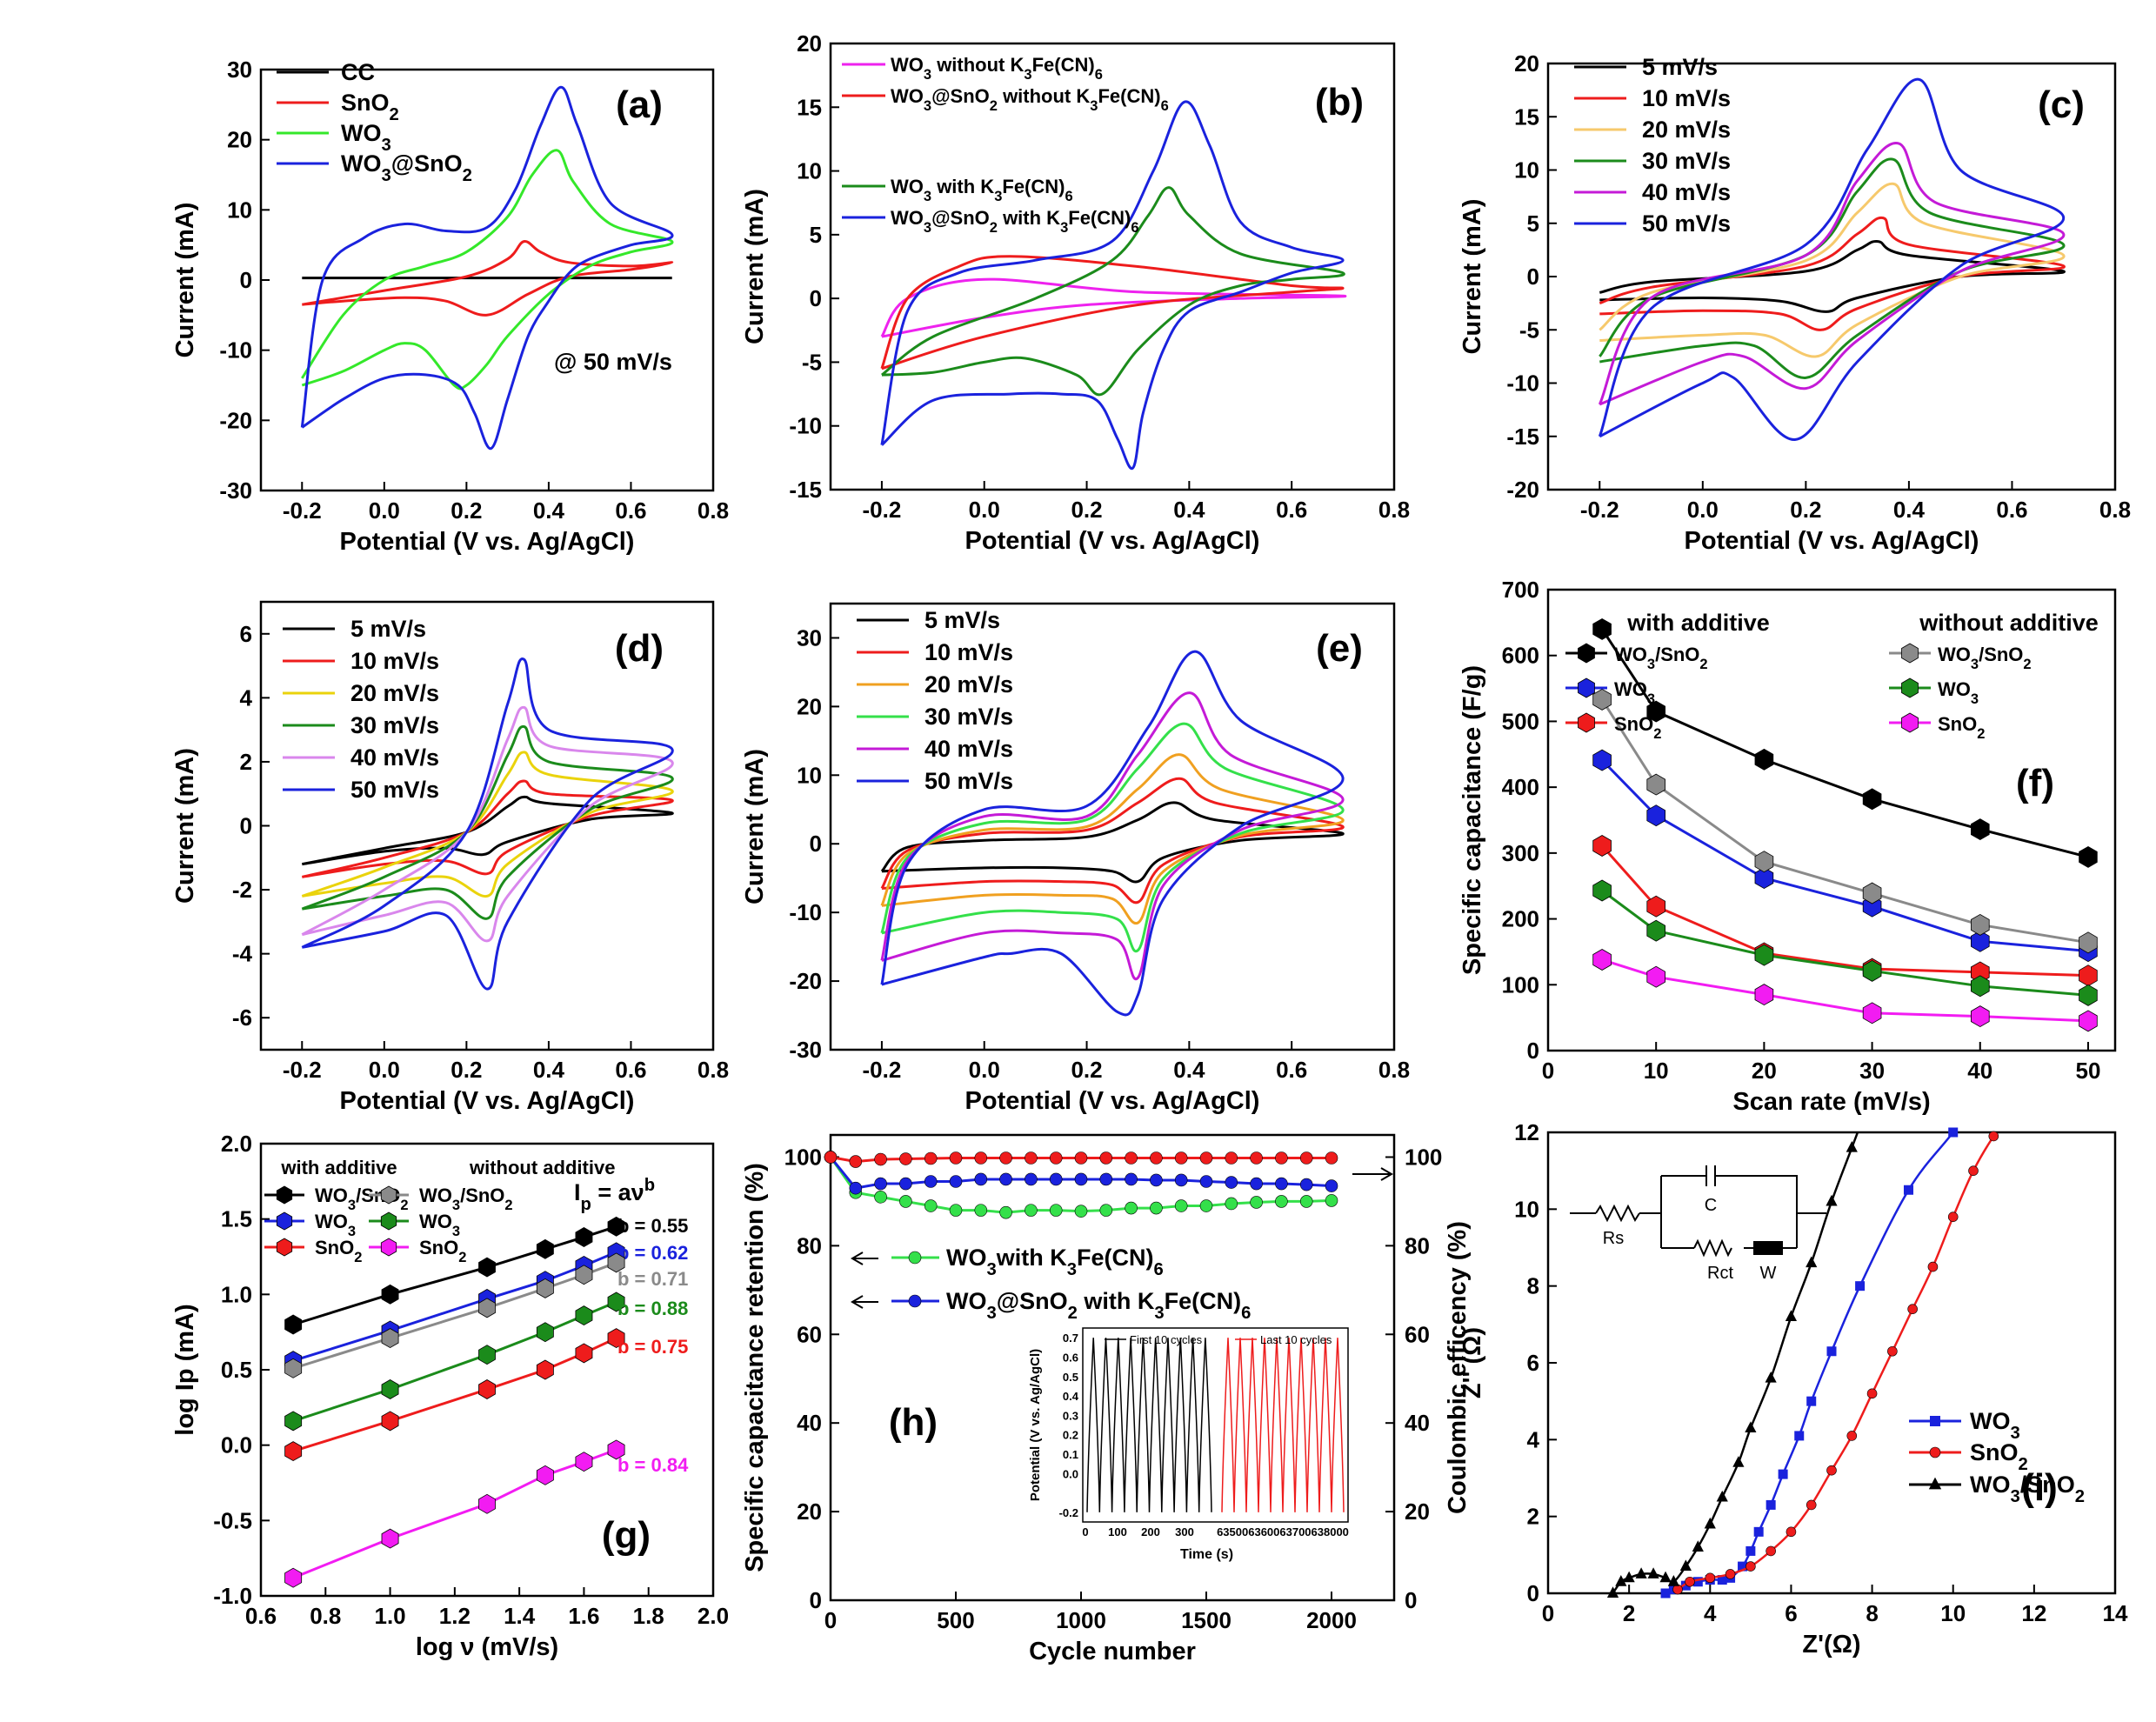  What do you see at coordinates (1206, 1620) in the screenshot?
I see `x-tick-label: 1500` at bounding box center [1206, 1620].